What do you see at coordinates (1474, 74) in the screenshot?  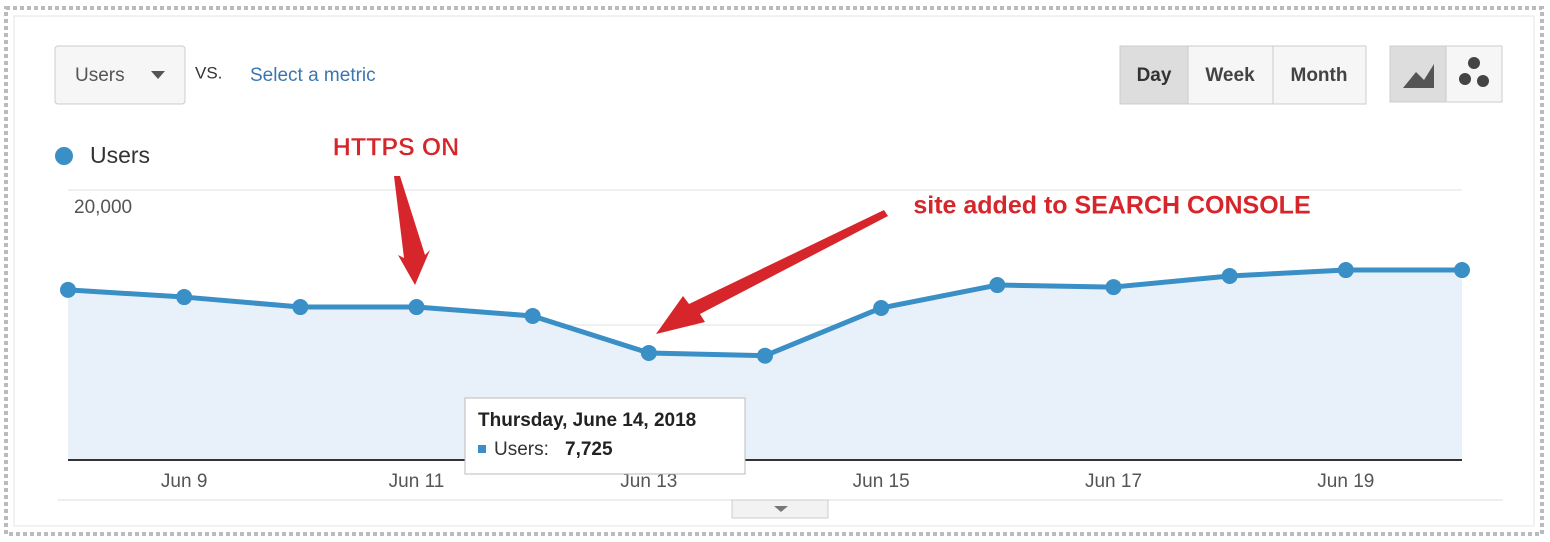 I see `motion-chart-button` at bounding box center [1474, 74].